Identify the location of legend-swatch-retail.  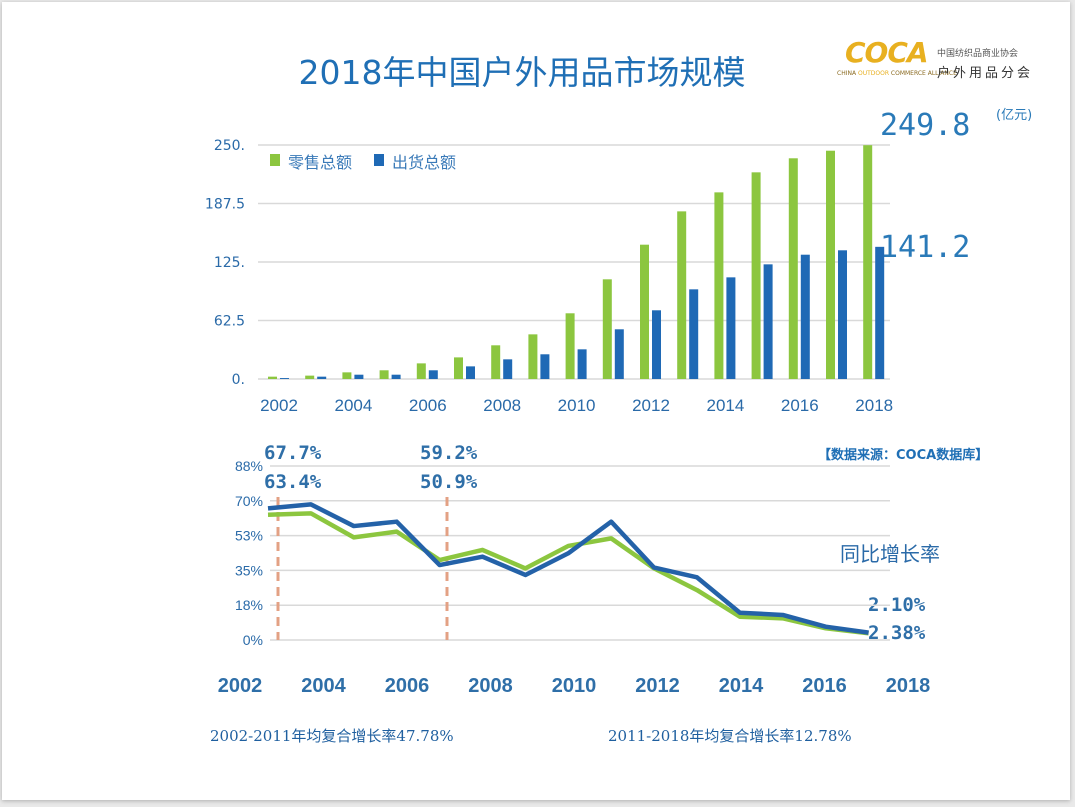
(275, 160).